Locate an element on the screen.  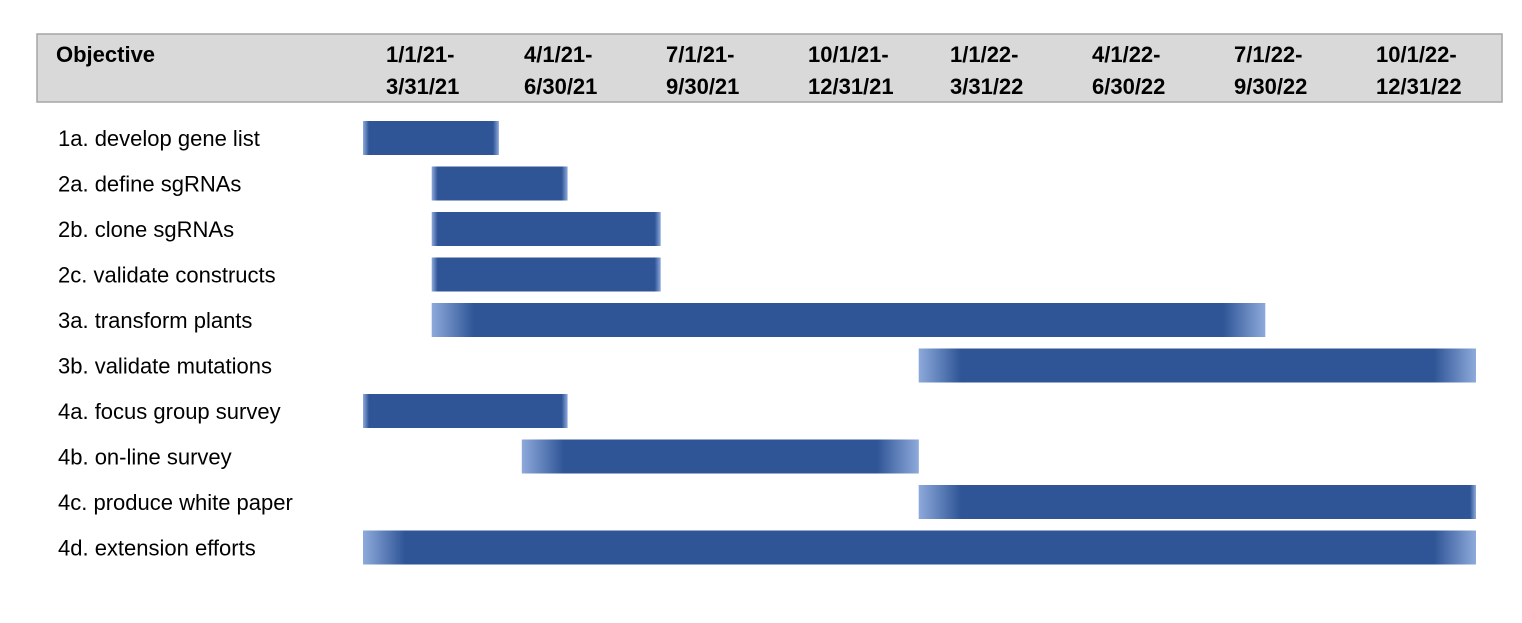
task-label: 2c. validate constructs is located at coordinates (167, 275).